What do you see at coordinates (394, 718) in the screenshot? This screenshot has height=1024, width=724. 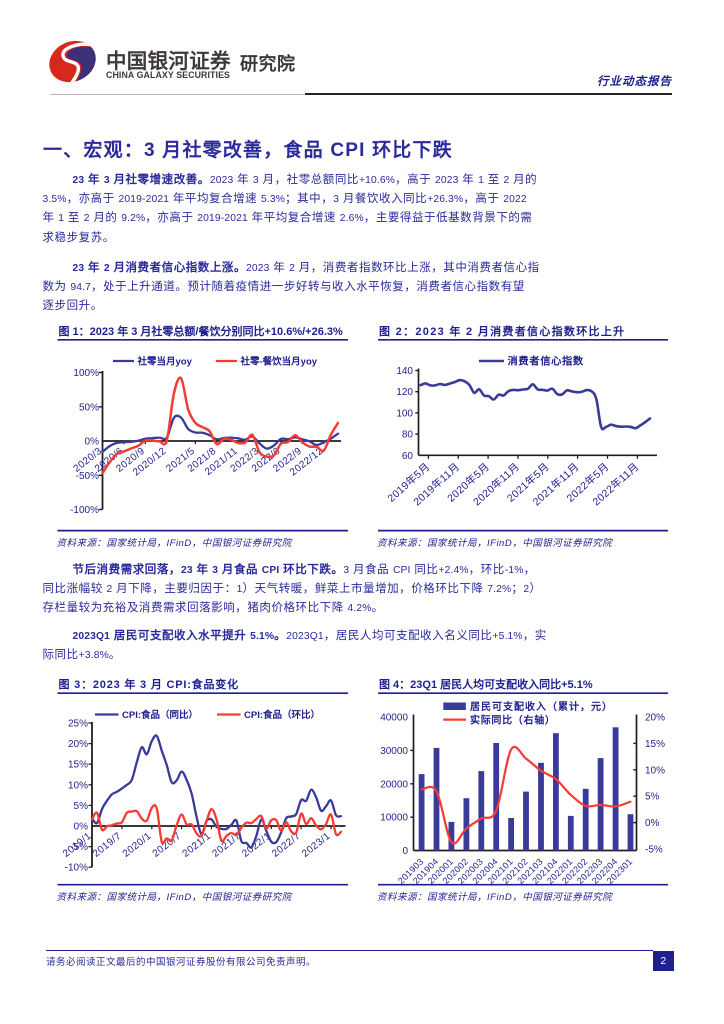 I see `svg-text: 40000` at bounding box center [394, 718].